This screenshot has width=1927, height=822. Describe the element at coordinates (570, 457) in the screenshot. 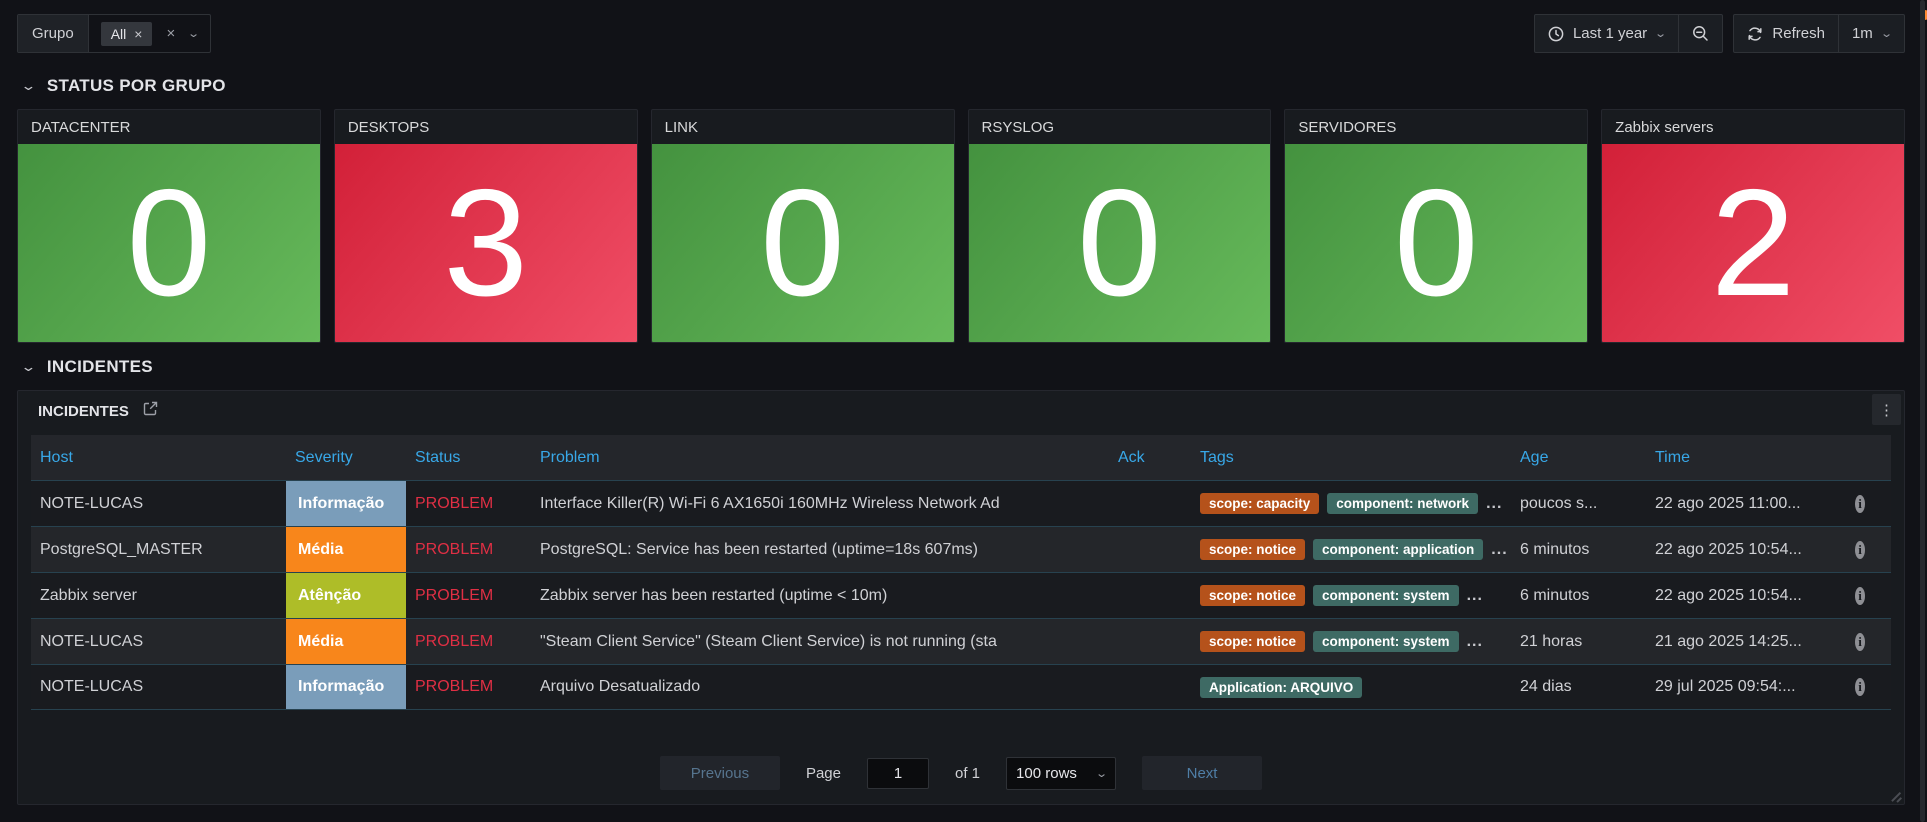

I see `col-header-problem: Problem` at that location.